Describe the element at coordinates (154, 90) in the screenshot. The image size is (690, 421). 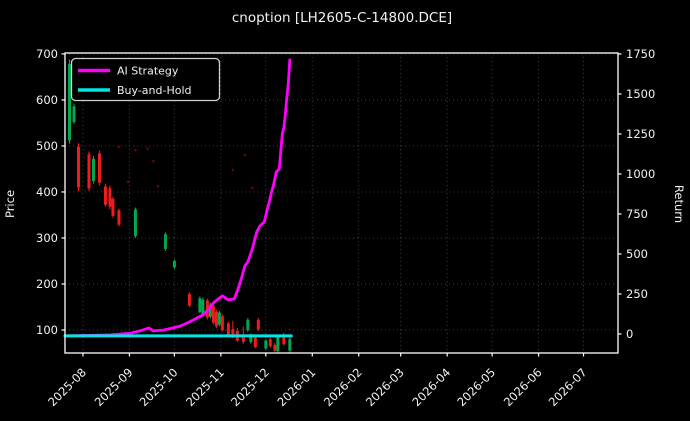
I see `legend-buy-and-hold-label: Buy-and-Hold` at that location.